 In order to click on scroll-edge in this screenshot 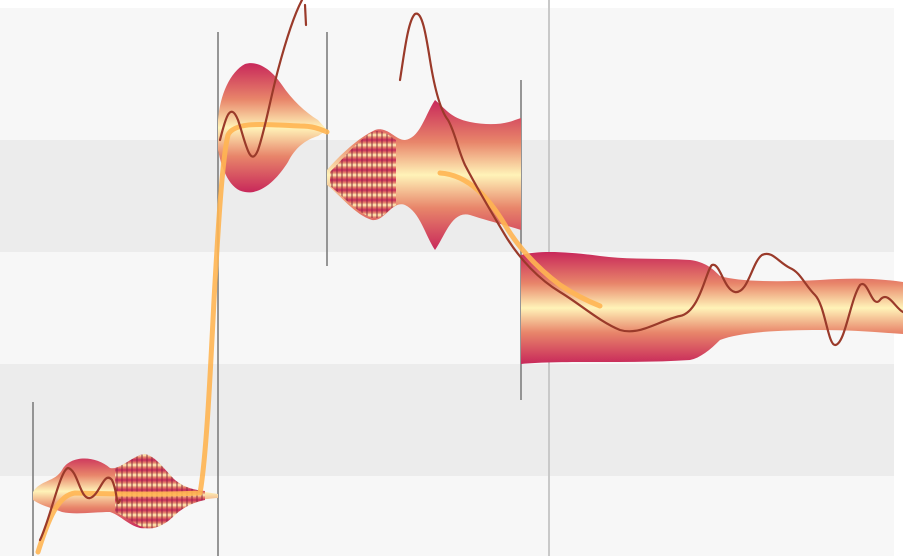, I will do `click(898, 278)`.